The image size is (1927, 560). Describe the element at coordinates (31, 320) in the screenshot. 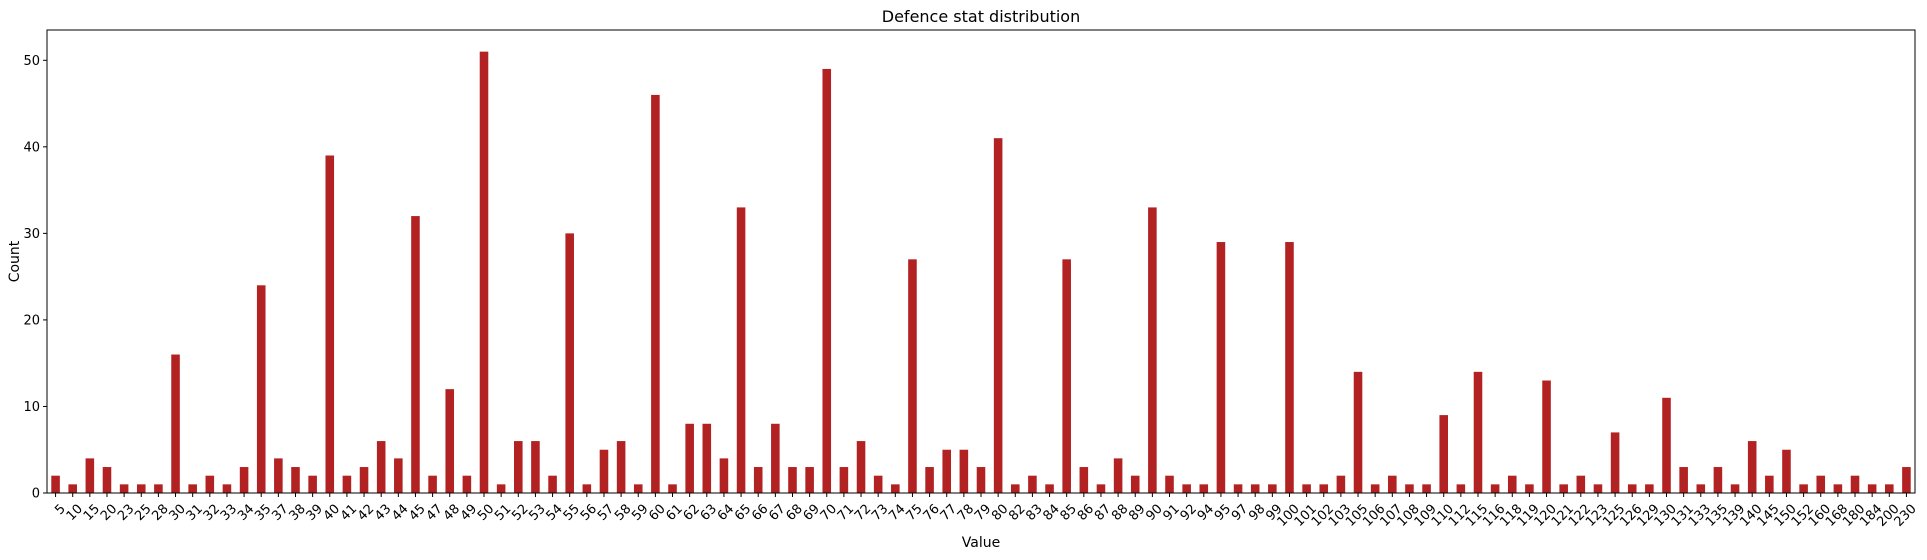

I see `y-tick-label: 20` at that location.